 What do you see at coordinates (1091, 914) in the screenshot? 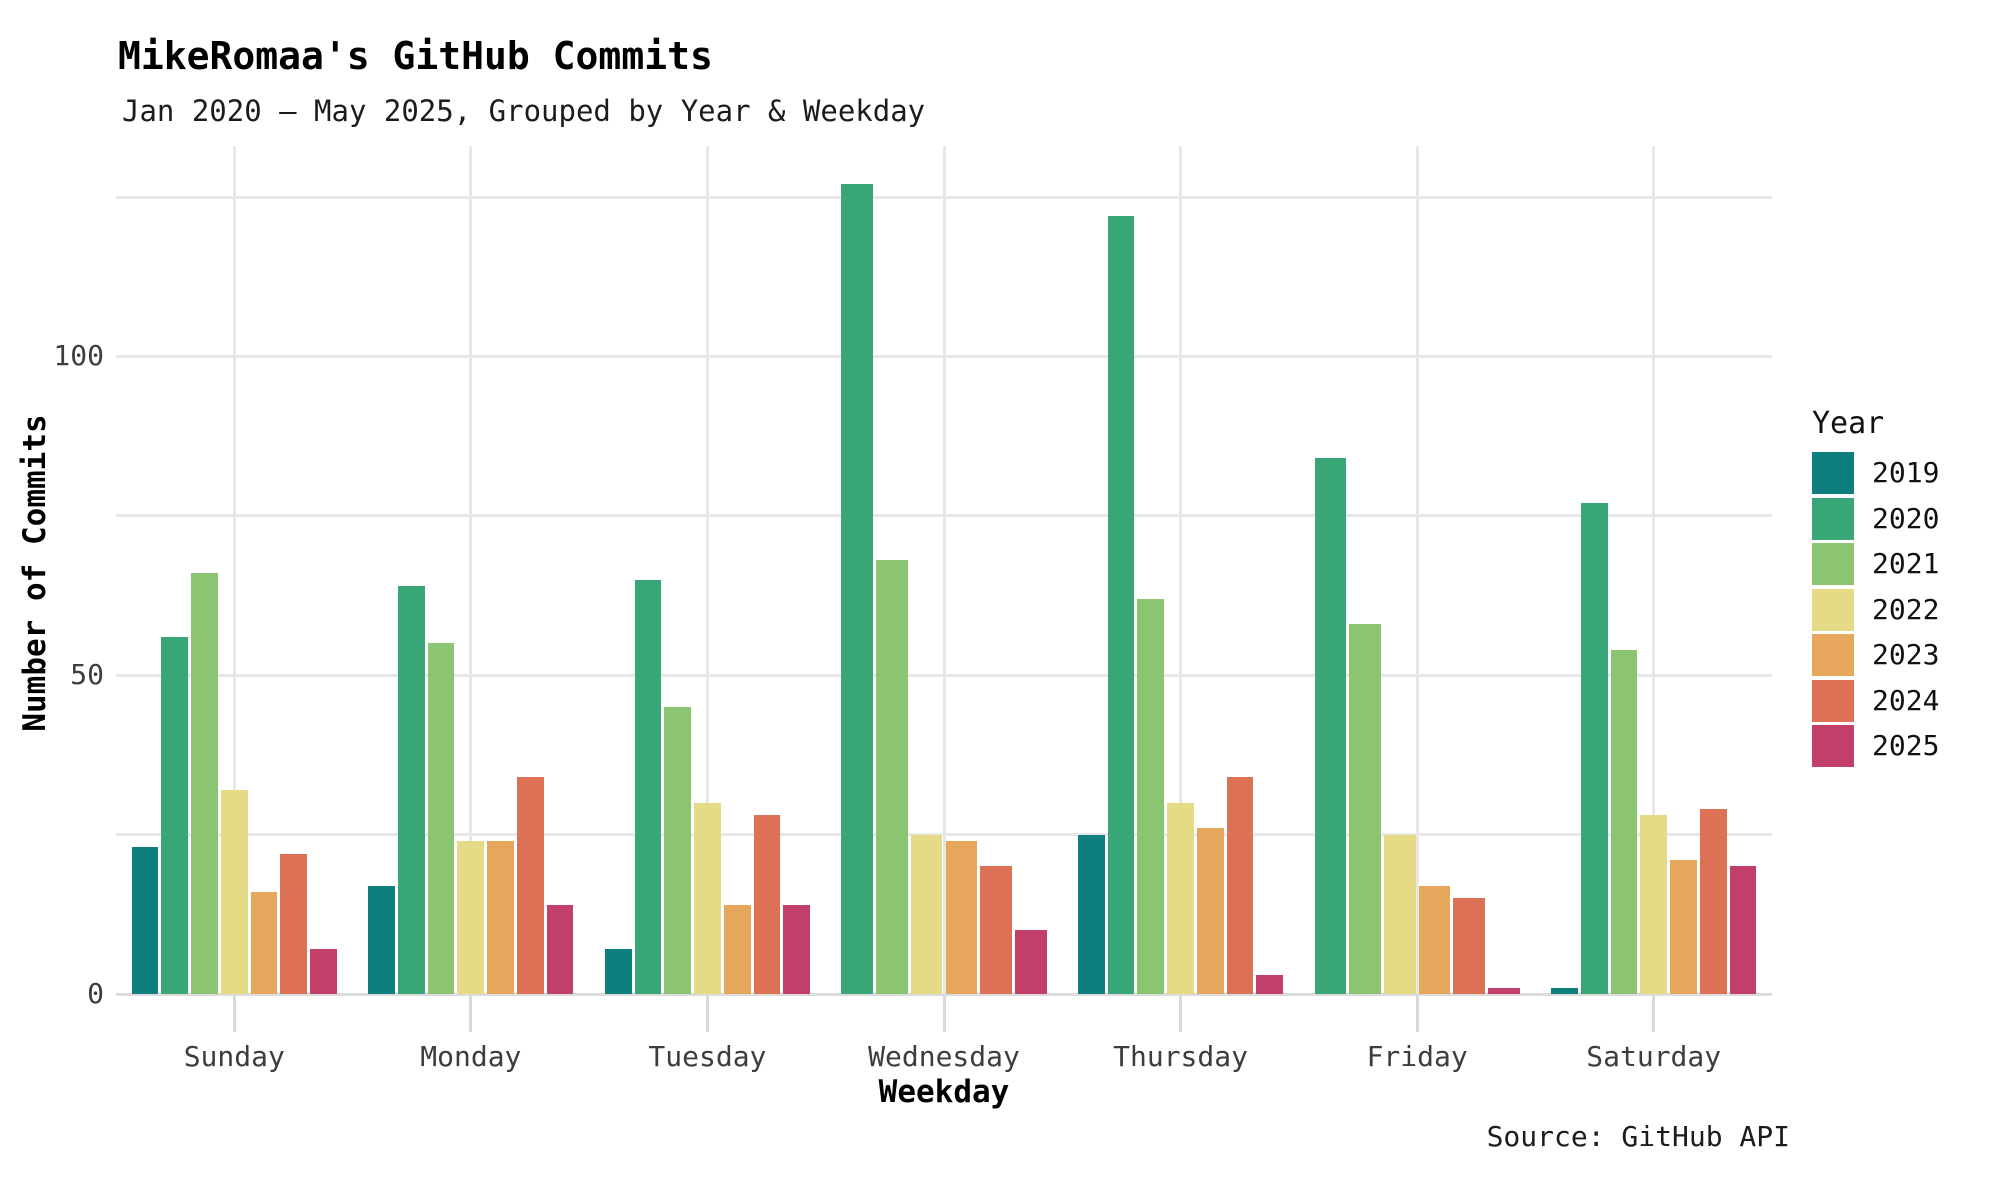
I see `bar-2019-thursday` at bounding box center [1091, 914].